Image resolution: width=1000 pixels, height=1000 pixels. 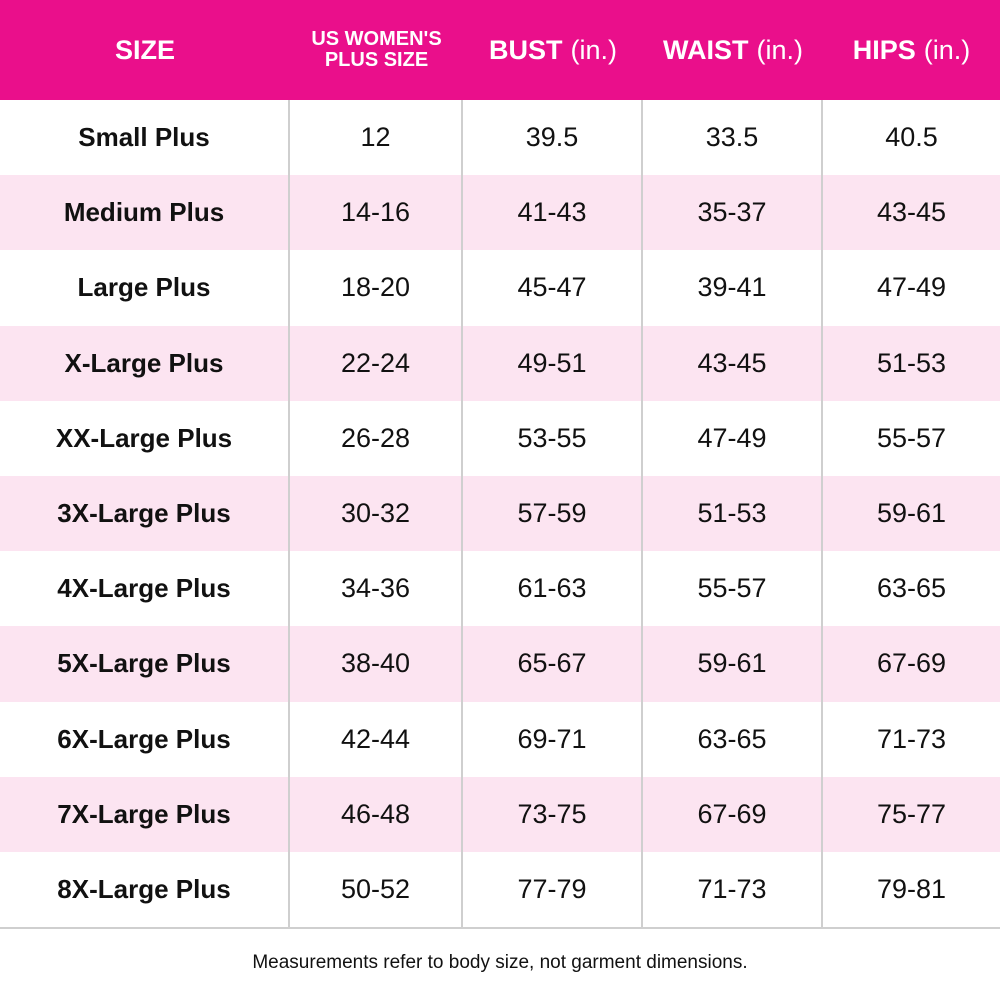 I want to click on measurement: 33.5, so click(x=733, y=138).